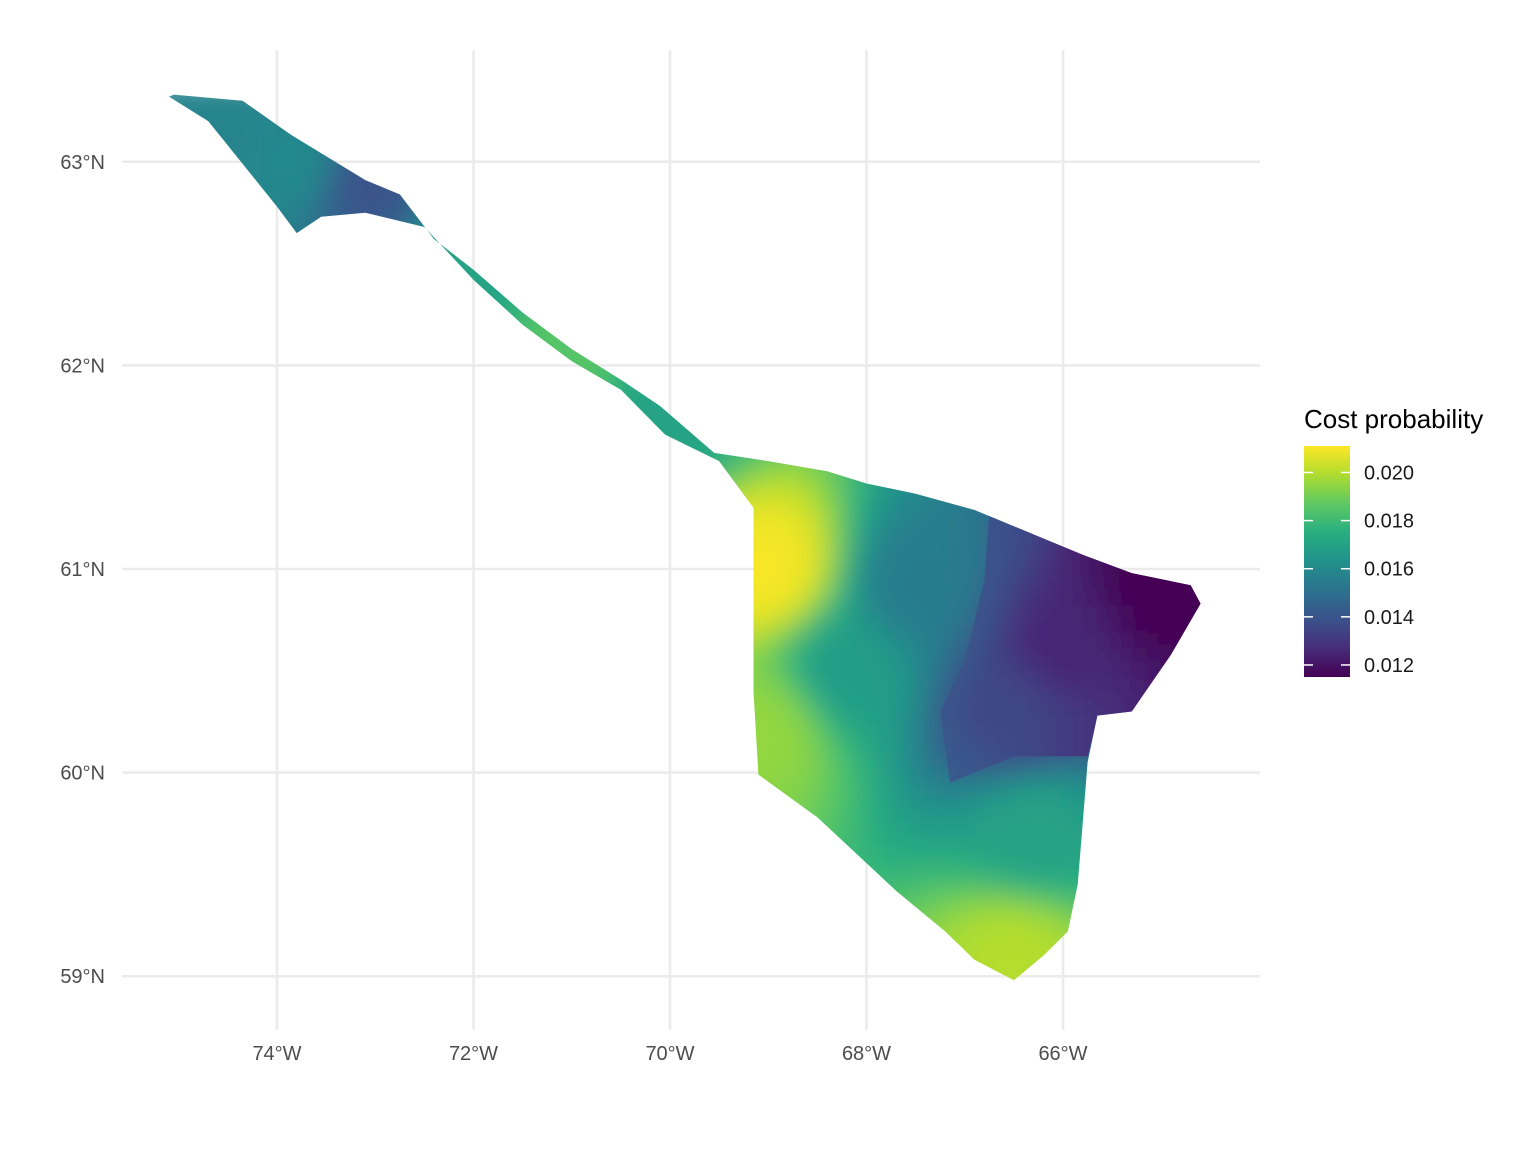 Image resolution: width=1536 pixels, height=1152 pixels. I want to click on legend-ticks: 0.012 0.014 0.016 0.018 0.020, so click(1359, 569).